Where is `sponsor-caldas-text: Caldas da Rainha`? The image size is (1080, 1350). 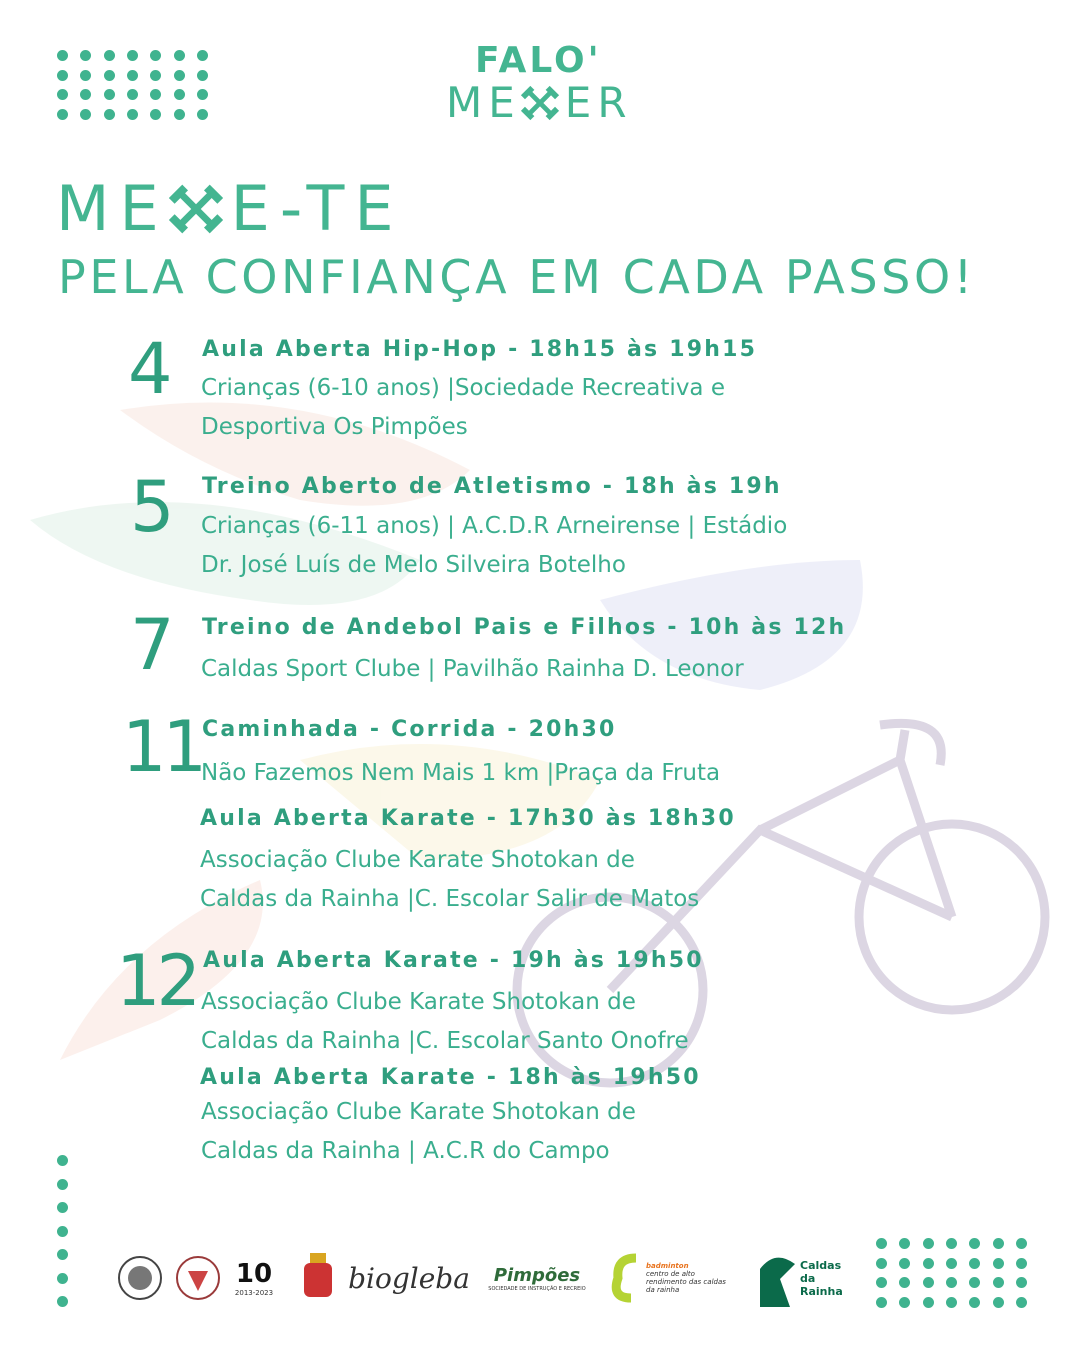 sponsor-caldas-text: Caldas da Rainha is located at coordinates (821, 1278).